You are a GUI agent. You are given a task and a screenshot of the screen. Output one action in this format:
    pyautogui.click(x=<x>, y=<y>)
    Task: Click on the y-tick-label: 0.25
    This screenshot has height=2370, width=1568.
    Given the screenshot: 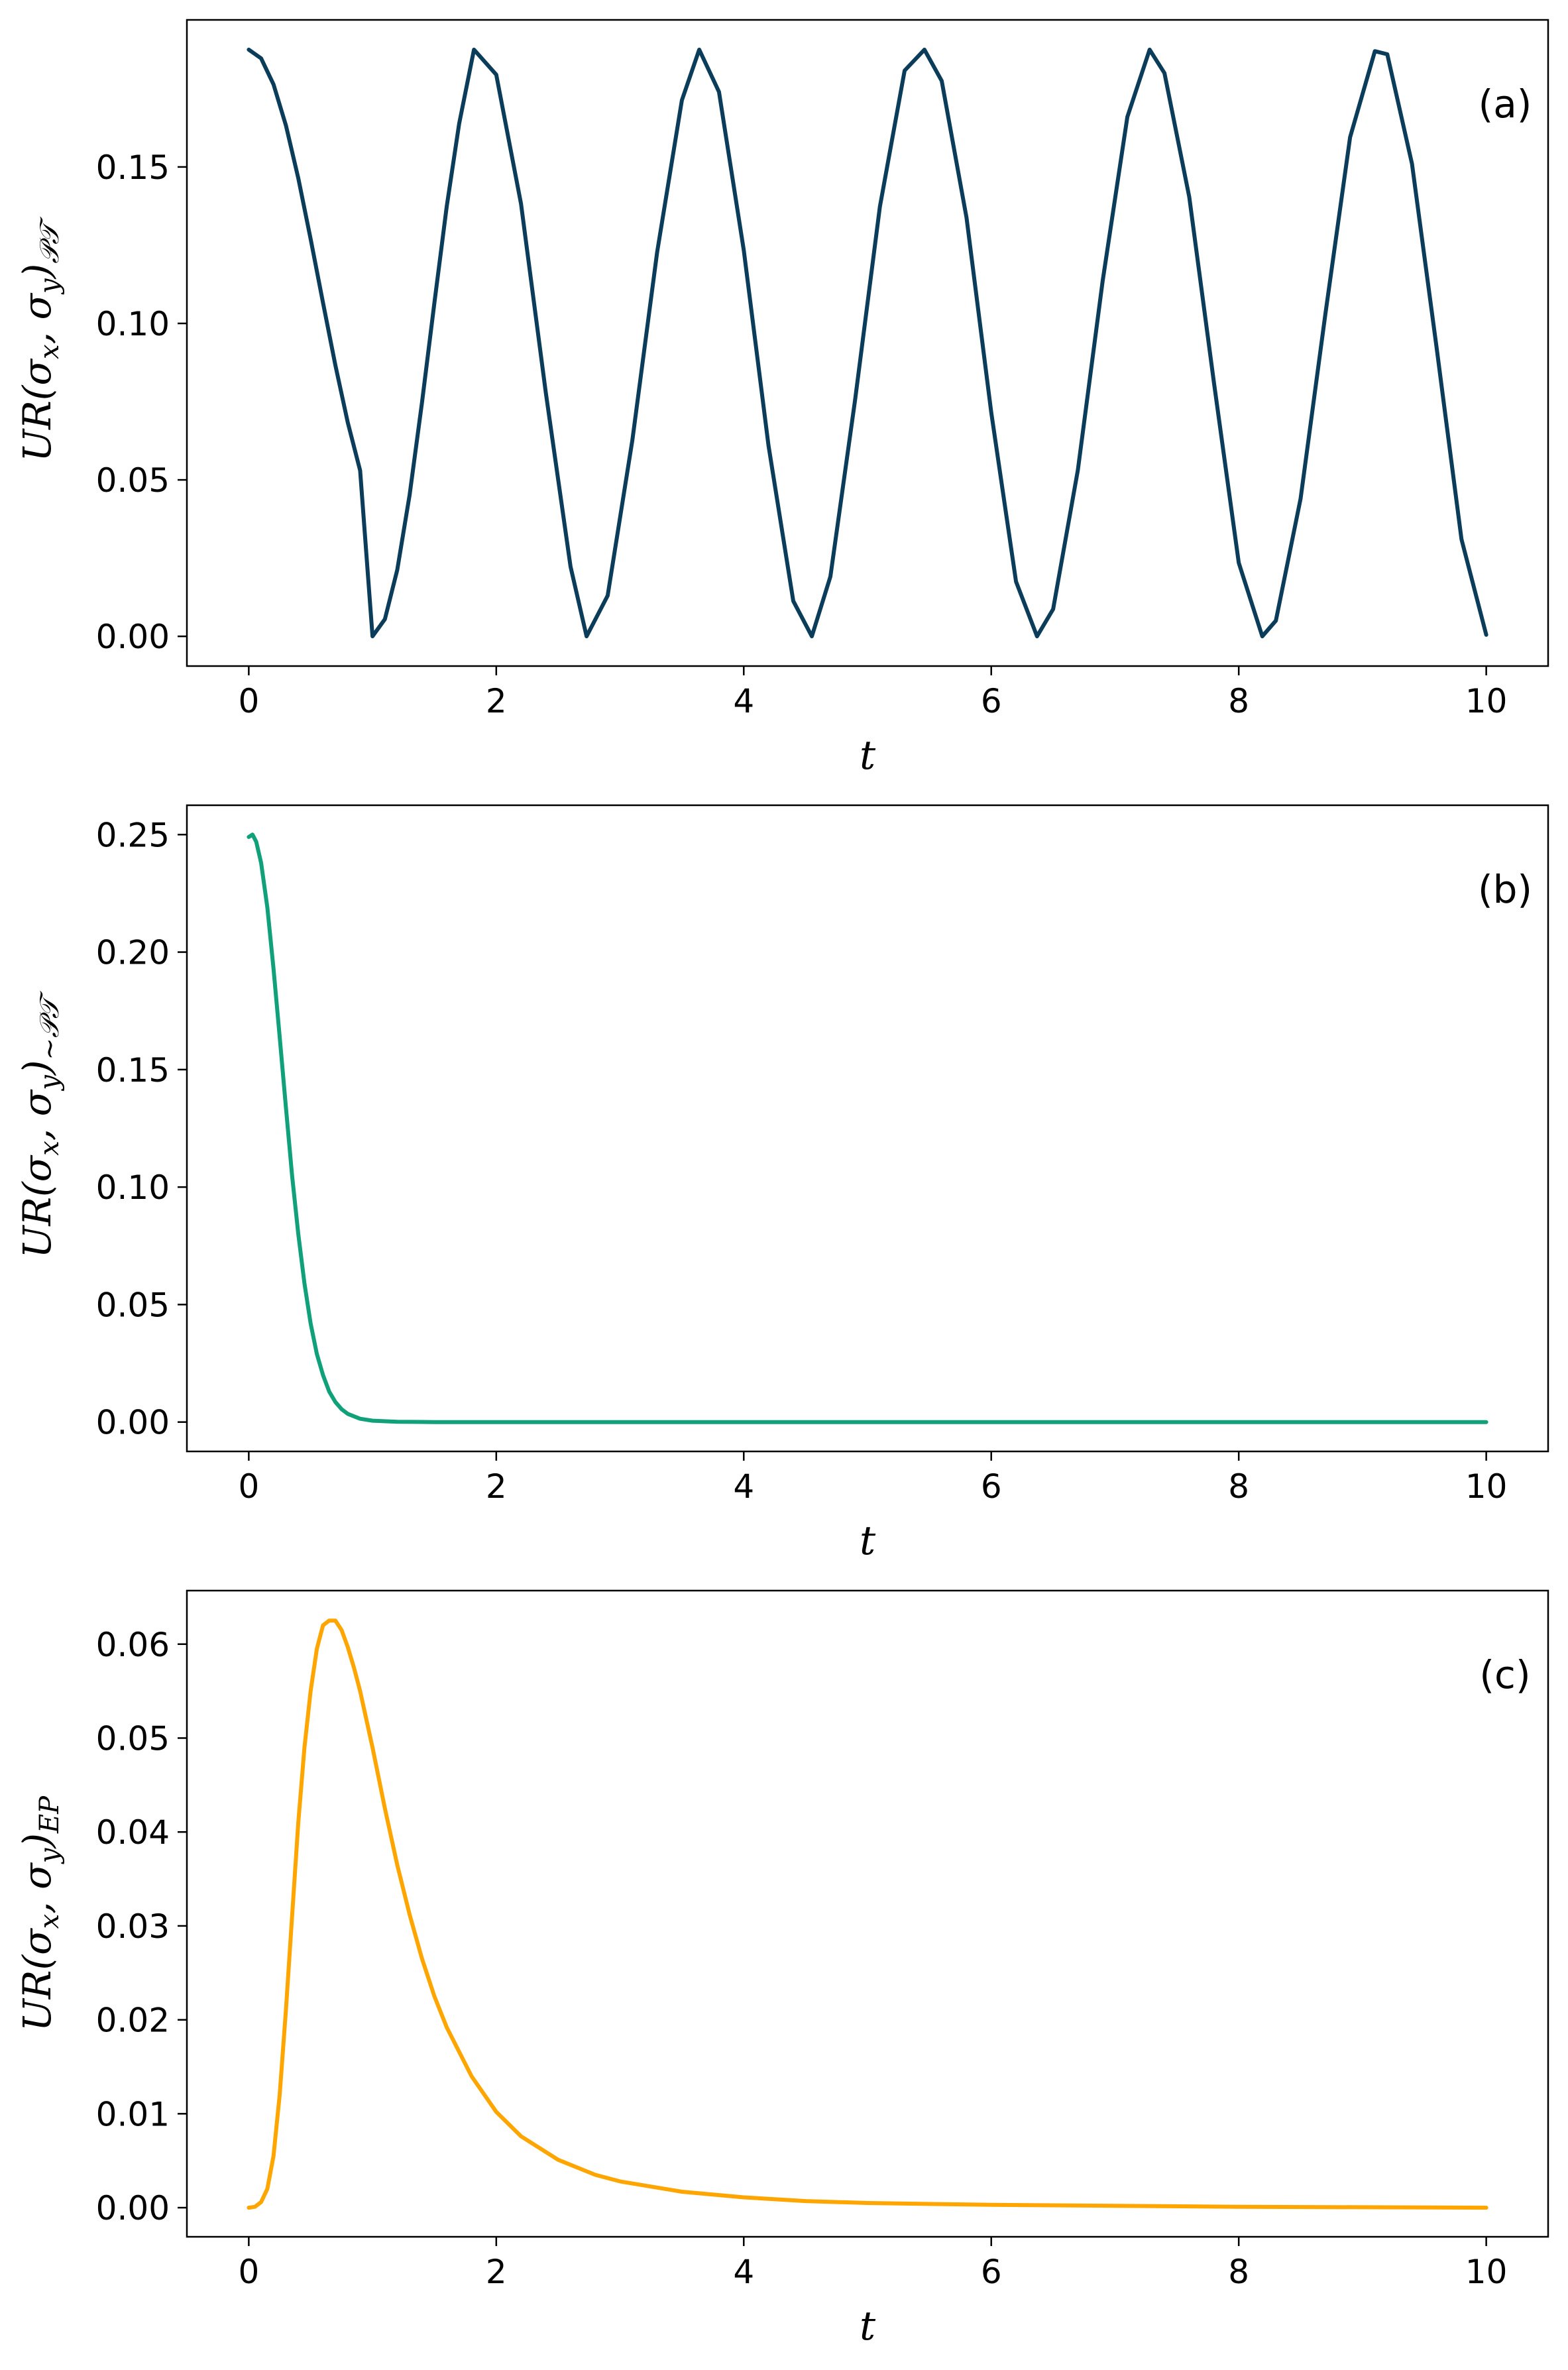 What is the action you would take?
    pyautogui.click(x=133, y=835)
    